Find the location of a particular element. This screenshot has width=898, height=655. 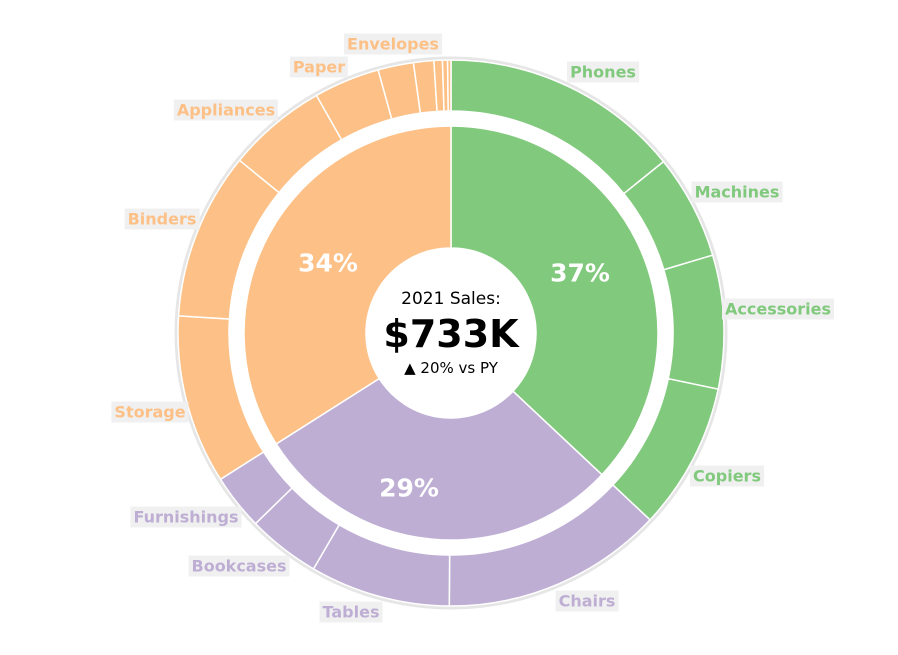

center-hole is located at coordinates (451, 333).